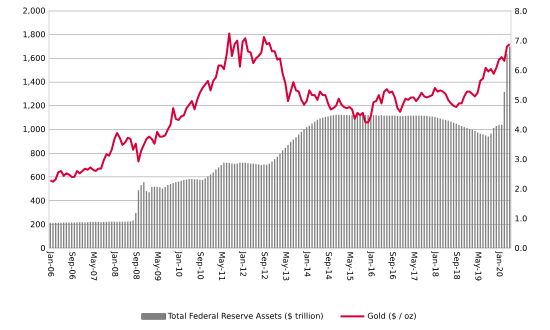 The height and width of the screenshot is (330, 550). Describe the element at coordinates (520, 129) in the screenshot. I see `y2-tick-label: 4.0` at that location.